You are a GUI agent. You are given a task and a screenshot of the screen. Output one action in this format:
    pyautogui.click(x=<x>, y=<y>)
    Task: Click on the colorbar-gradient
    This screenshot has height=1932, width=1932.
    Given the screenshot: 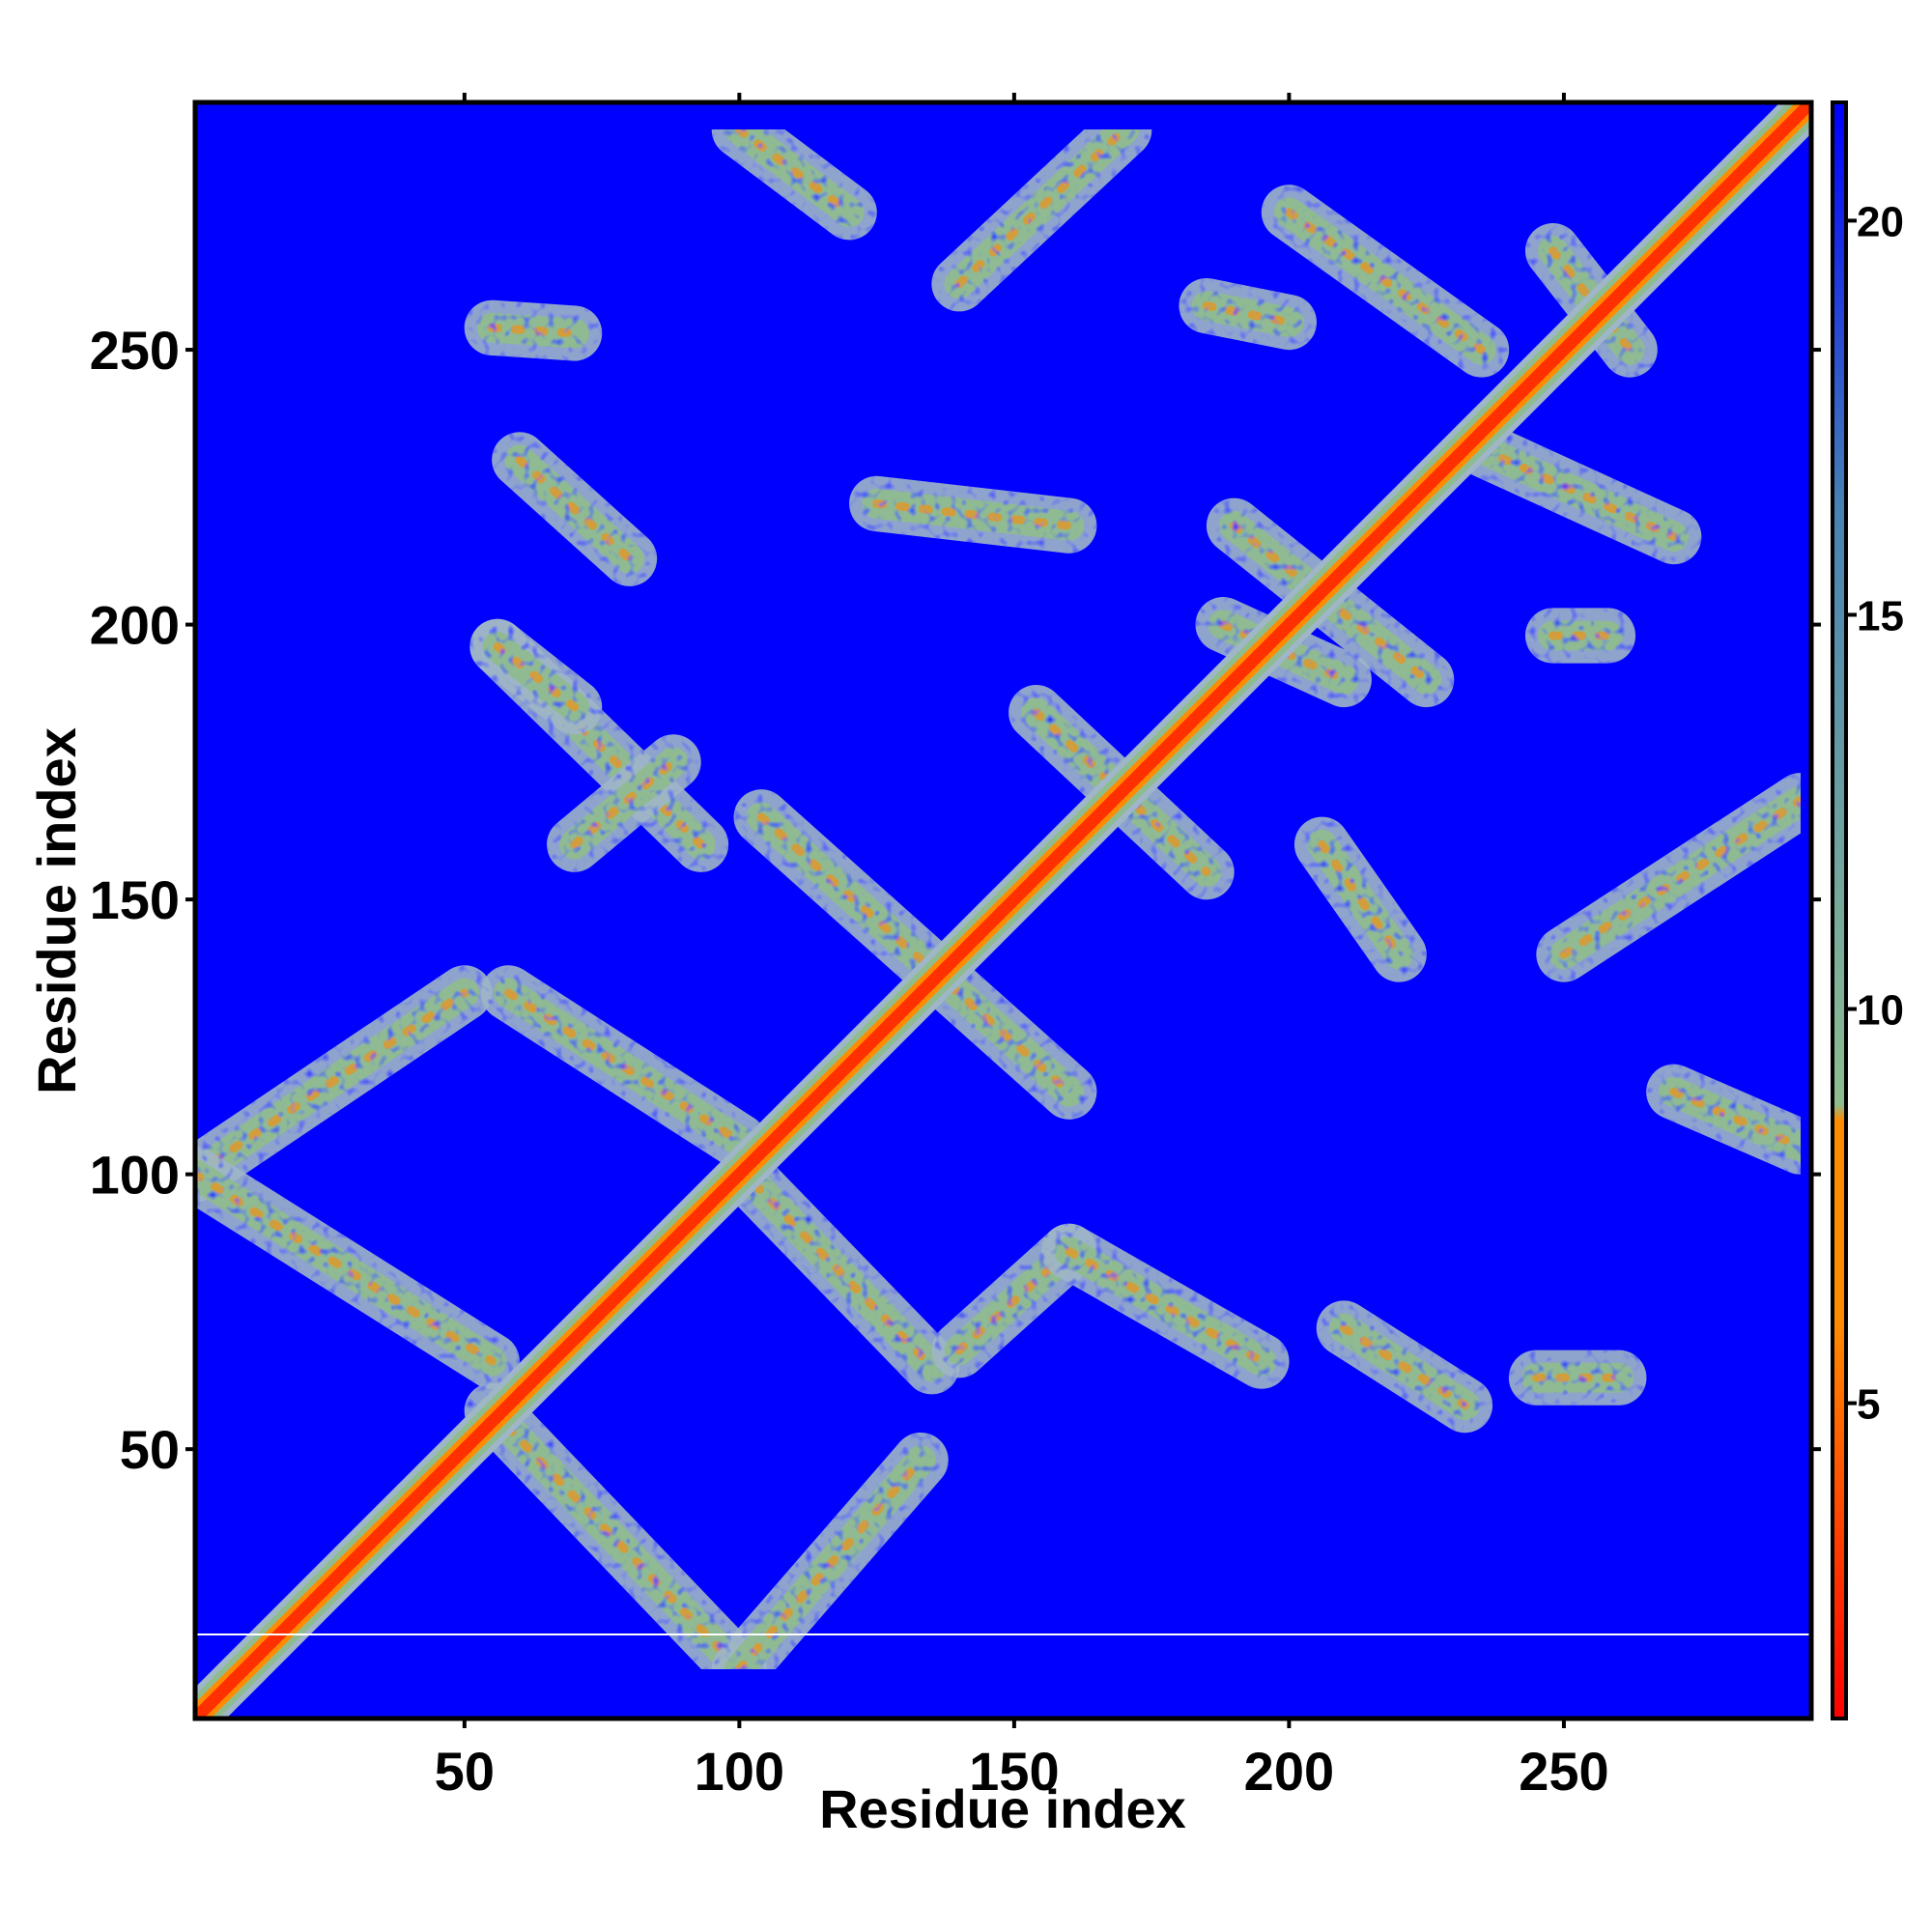 What is the action you would take?
    pyautogui.click(x=1839, y=910)
    